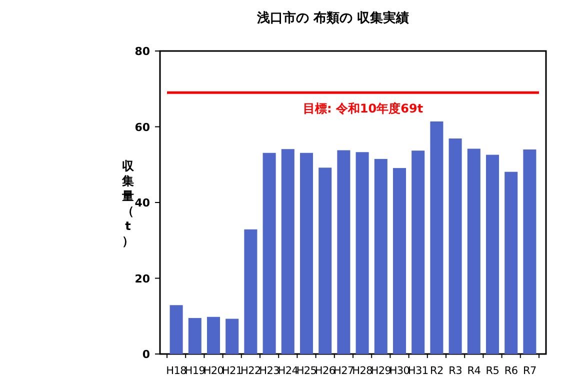 The image size is (561, 388). I want to click on x-tick-label: R5, so click(493, 371).